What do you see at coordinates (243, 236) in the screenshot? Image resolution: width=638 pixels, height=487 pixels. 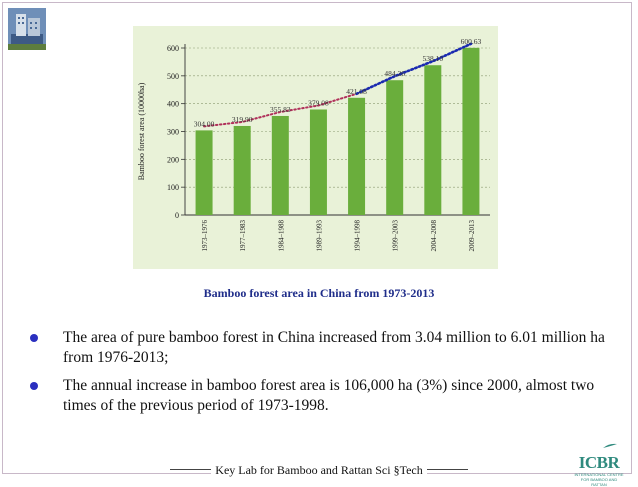 I see `x-tick-label: 1977–1983` at bounding box center [243, 236].